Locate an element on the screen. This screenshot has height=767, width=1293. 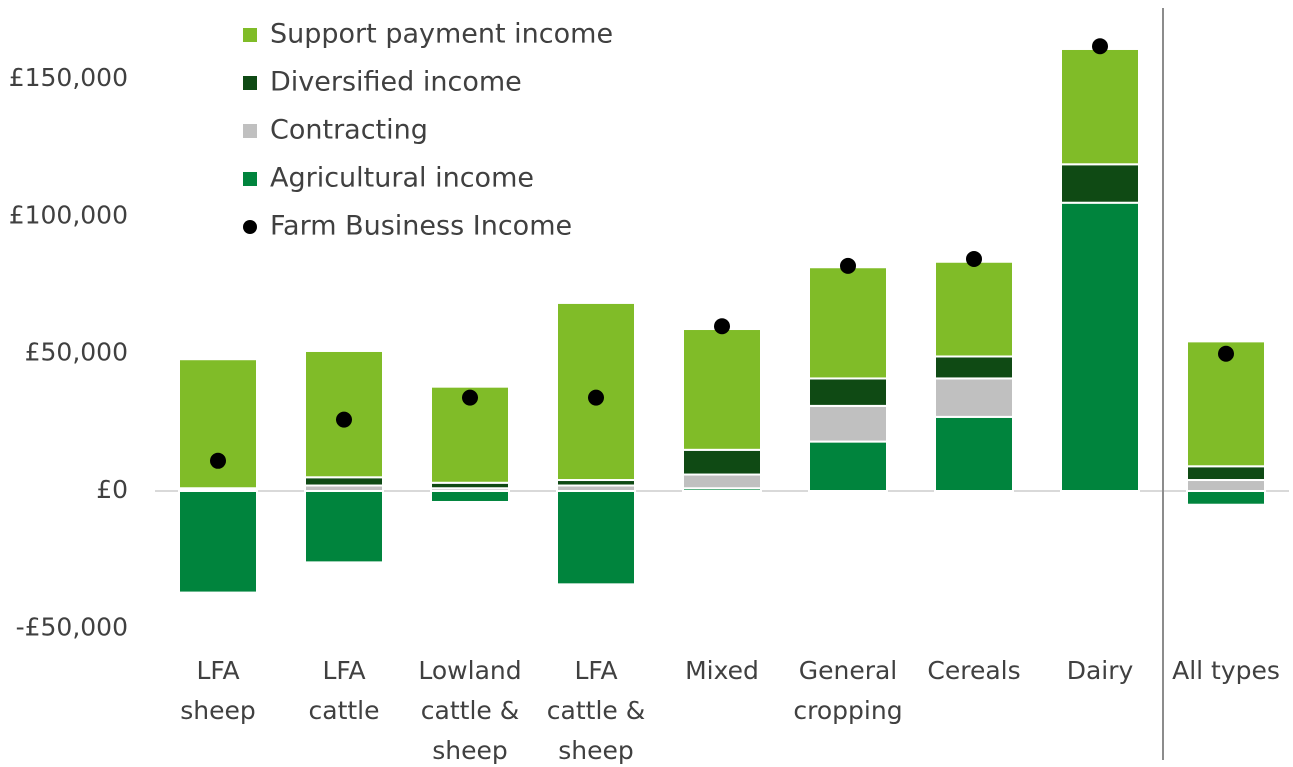
x-tick-label: cropping is located at coordinates (847, 710).